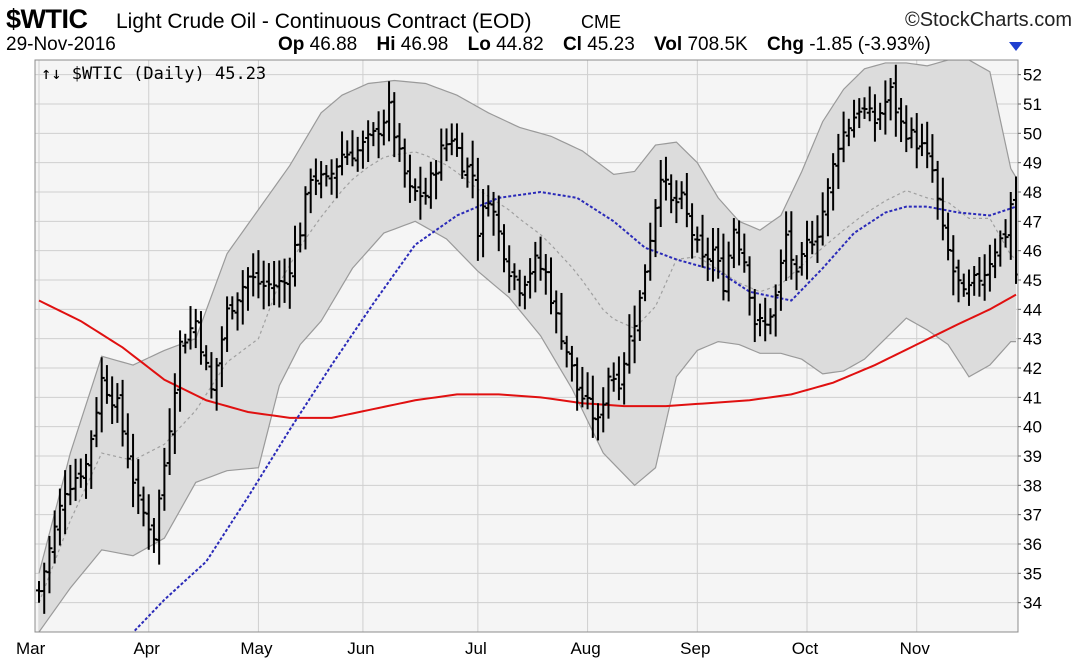 The width and height of the screenshot is (1083, 663). Describe the element at coordinates (1032, 192) in the screenshot. I see `y-tick-label: 48` at that location.